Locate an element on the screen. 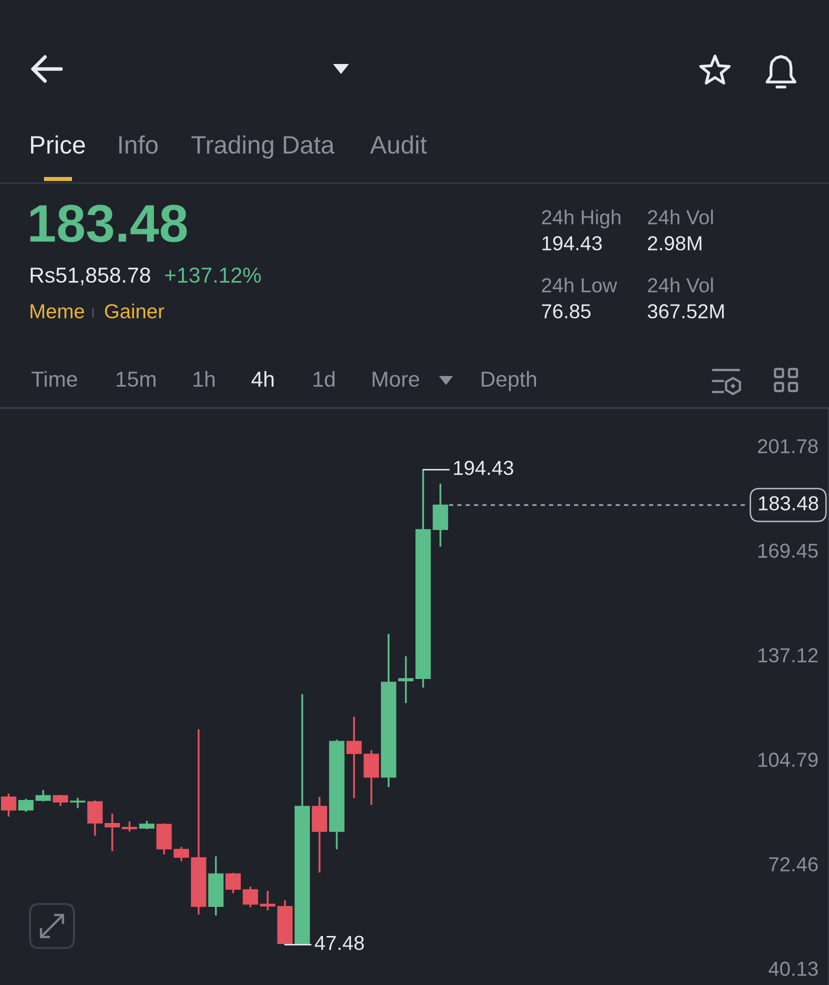 Image resolution: width=829 pixels, height=985 pixels. y-tick-label: 169.45 is located at coordinates (788, 551).